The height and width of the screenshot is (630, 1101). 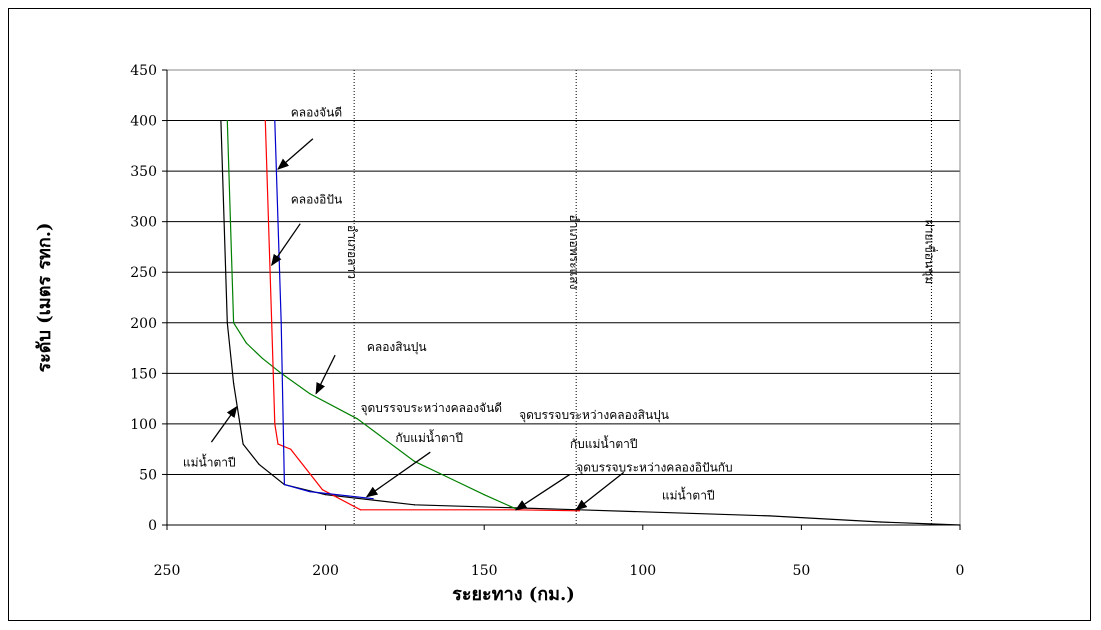 What do you see at coordinates (167, 571) in the screenshot?
I see `x-tick-label: 250` at bounding box center [167, 571].